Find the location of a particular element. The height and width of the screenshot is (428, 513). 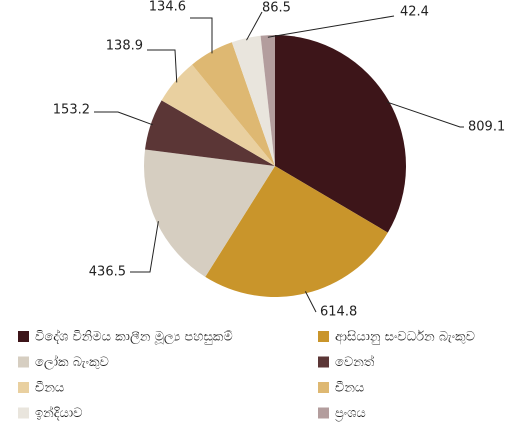

data-label: 614.8 is located at coordinates (338, 312).